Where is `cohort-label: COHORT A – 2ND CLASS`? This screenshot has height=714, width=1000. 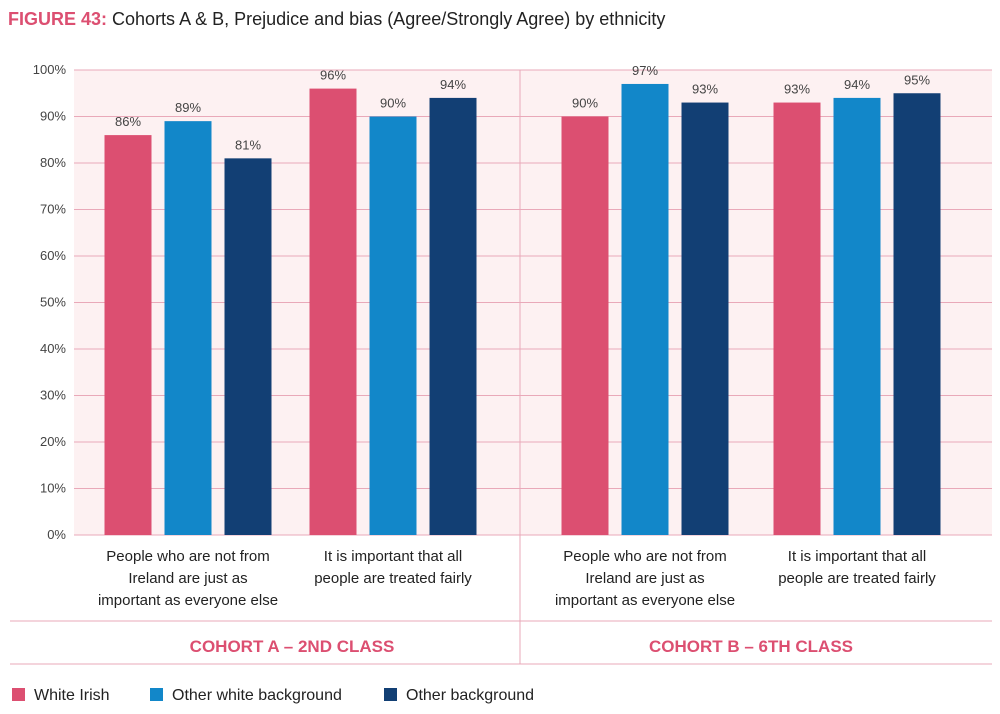
cohort-label: COHORT A – 2ND CLASS is located at coordinates (292, 646).